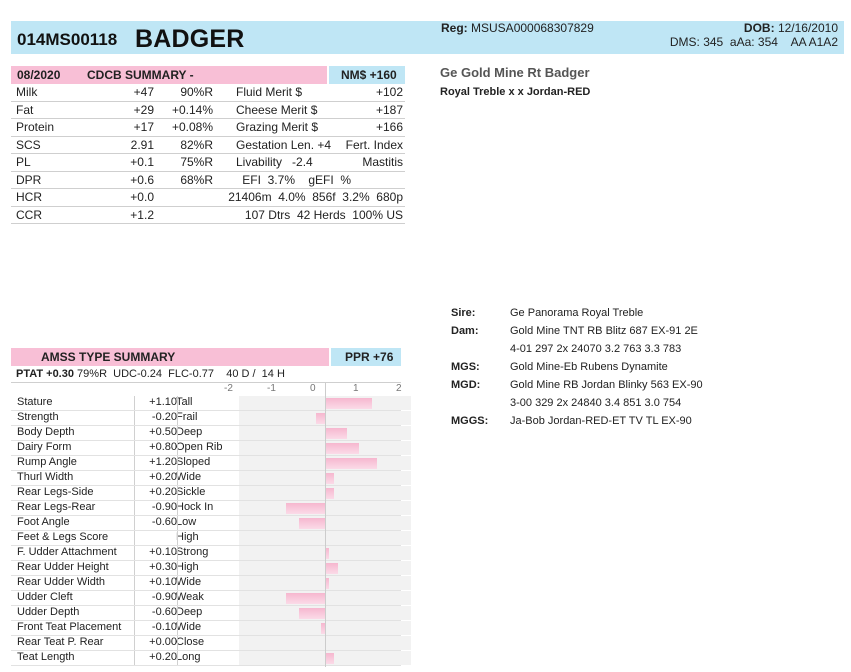 Image resolution: width=851 pixels, height=672 pixels. Describe the element at coordinates (187, 417) in the screenshot. I see `trait-descriptor: Frail` at that location.